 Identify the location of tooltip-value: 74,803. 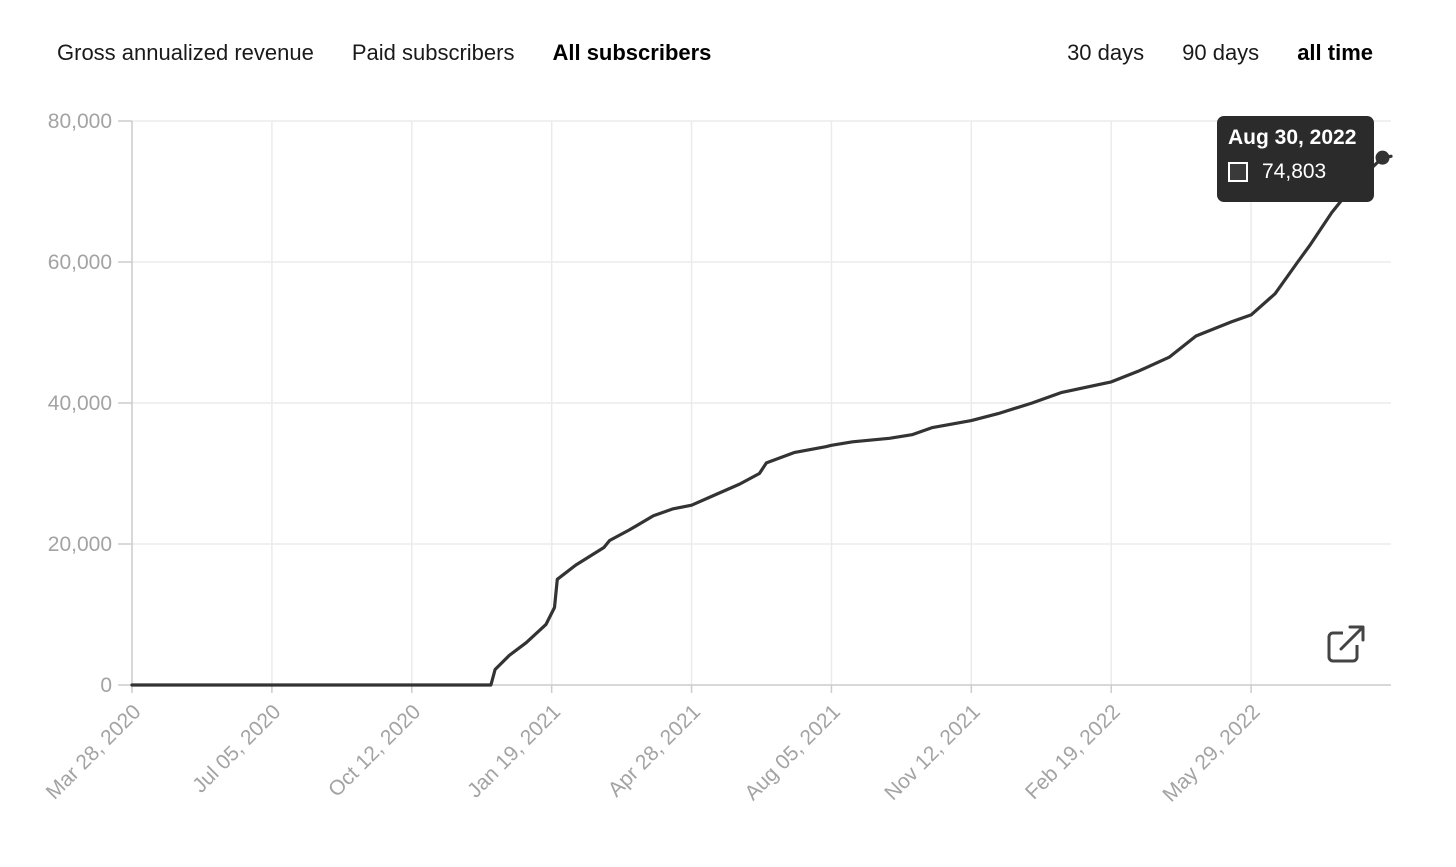
(1294, 171).